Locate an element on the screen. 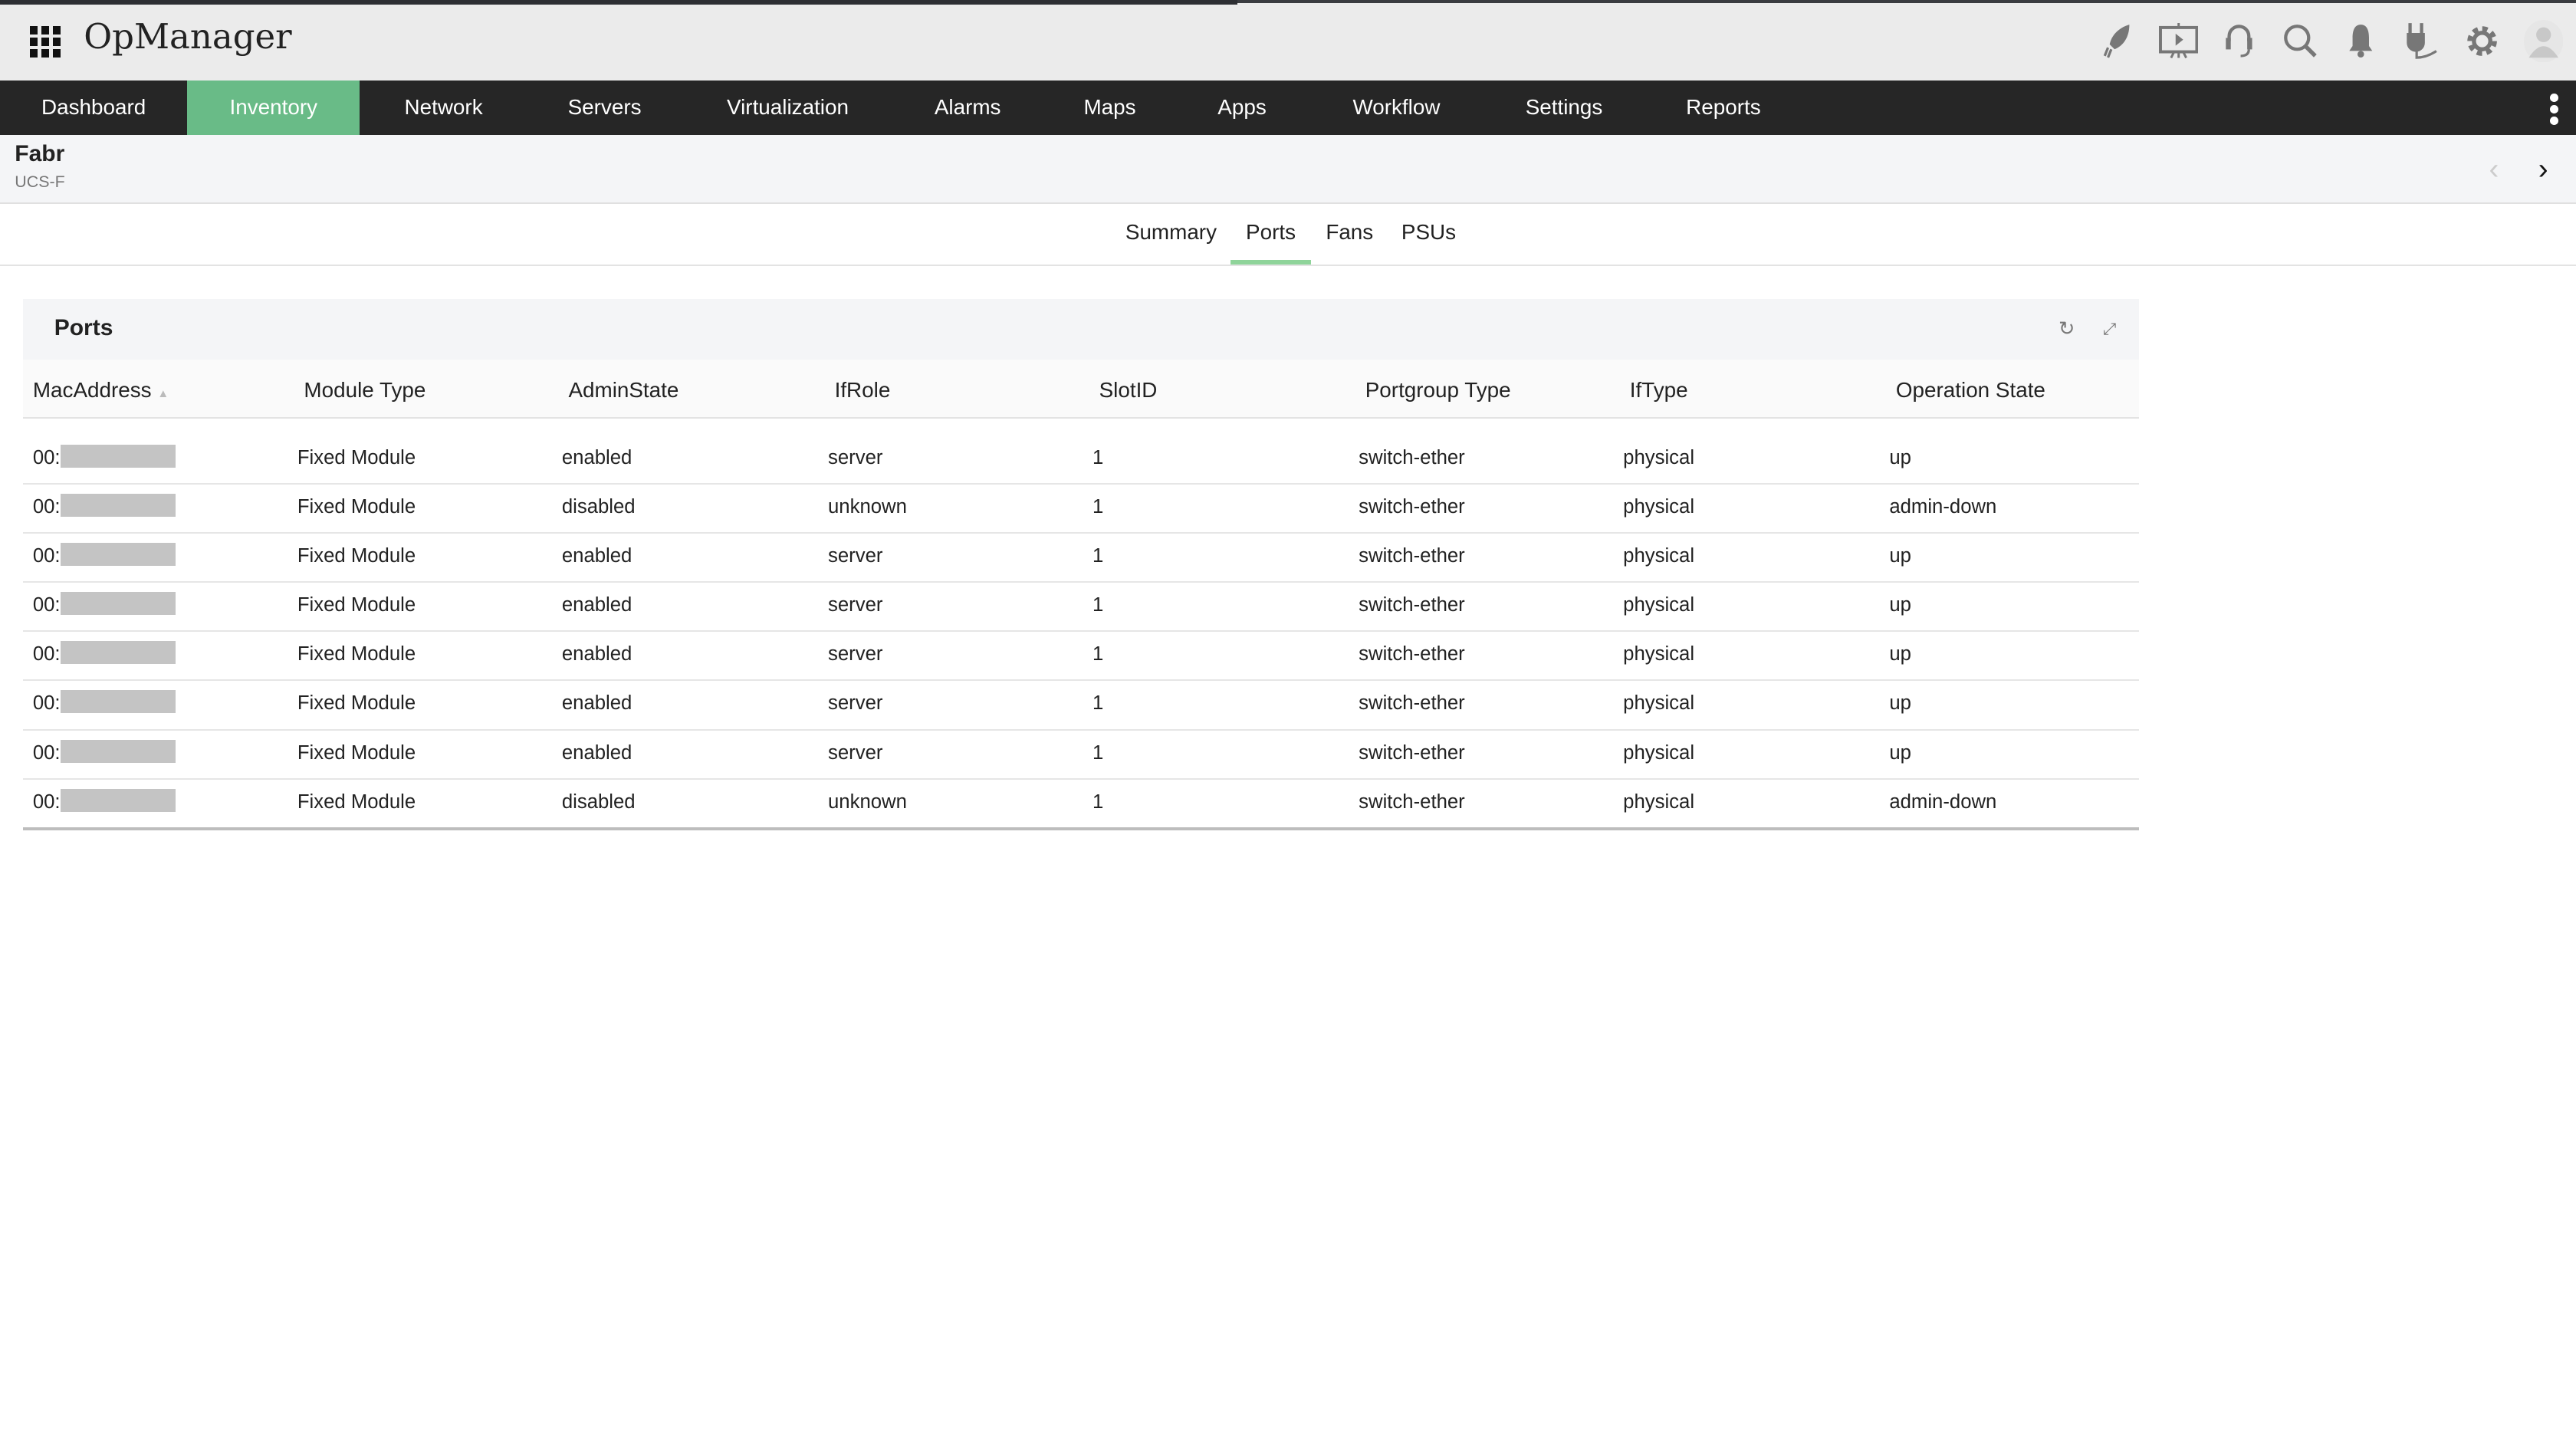 The image size is (2576, 1433). cell-admin-state: enabled is located at coordinates (597, 458).